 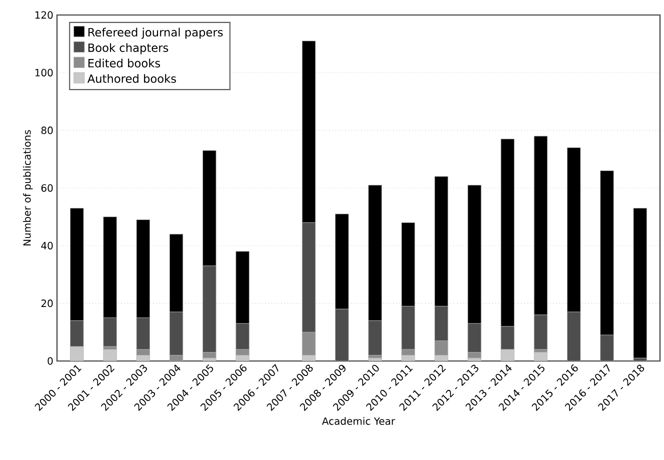 What do you see at coordinates (359, 421) in the screenshot?
I see `x-axis-title: Academic Year` at bounding box center [359, 421].